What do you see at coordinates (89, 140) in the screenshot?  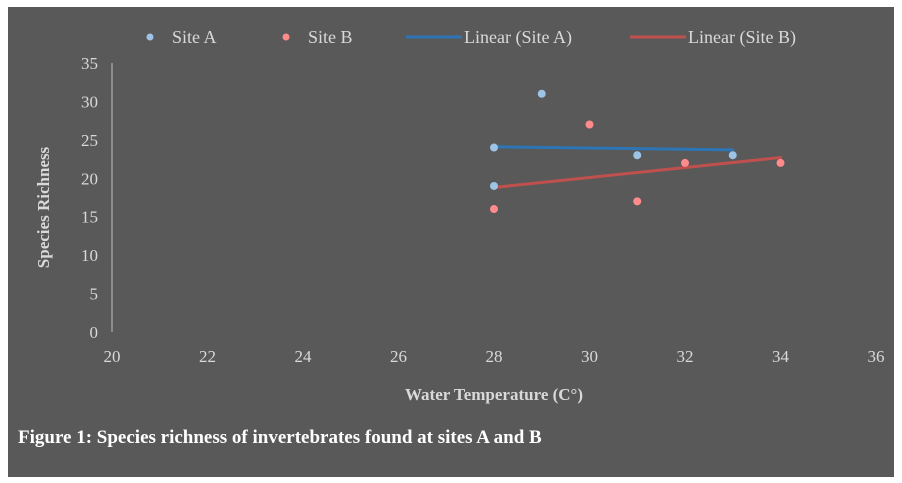 I see `y-tick-label: 25` at bounding box center [89, 140].